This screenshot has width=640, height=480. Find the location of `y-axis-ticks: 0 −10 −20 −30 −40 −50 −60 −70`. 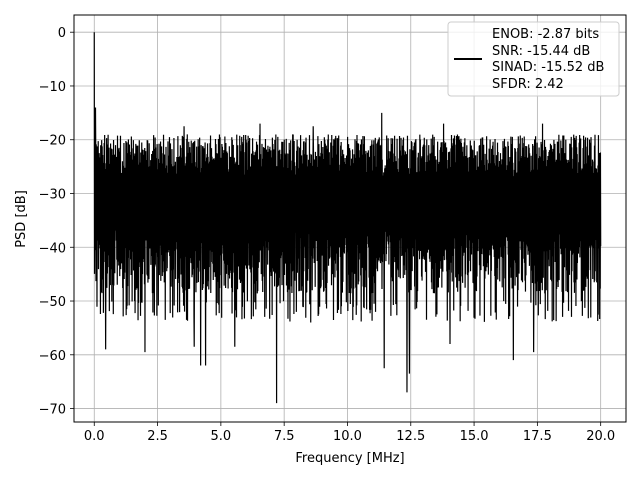

y-axis-ticks: 0 −10 −20 −30 −40 −50 −60 −70 is located at coordinates (56, 222).